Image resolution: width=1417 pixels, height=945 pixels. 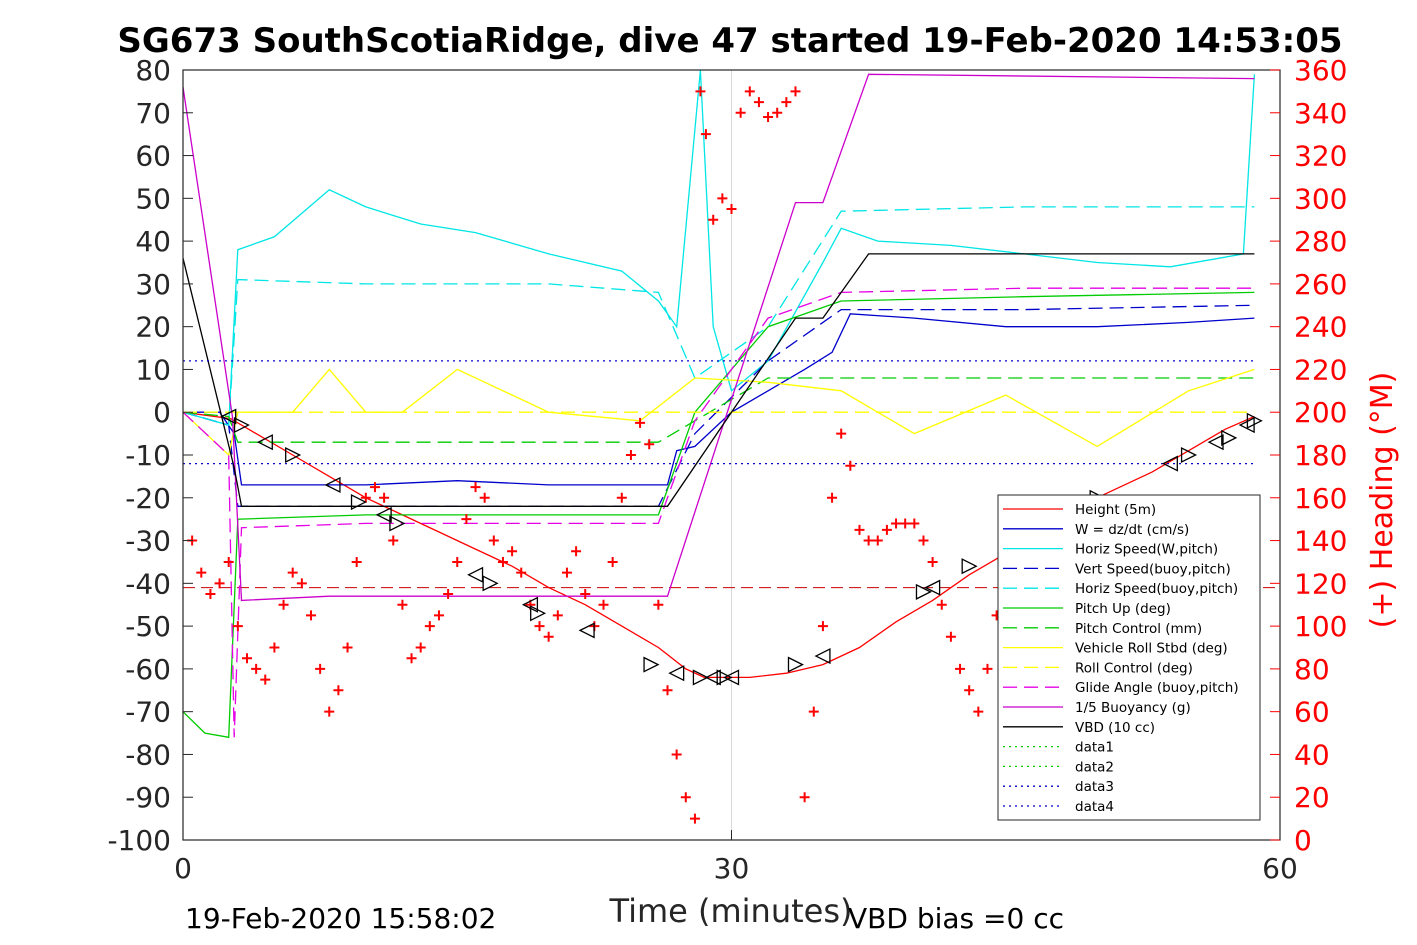 What do you see at coordinates (1146, 550) in the screenshot?
I see `legend-entry: Horiz Speed(W,pitch)` at bounding box center [1146, 550].